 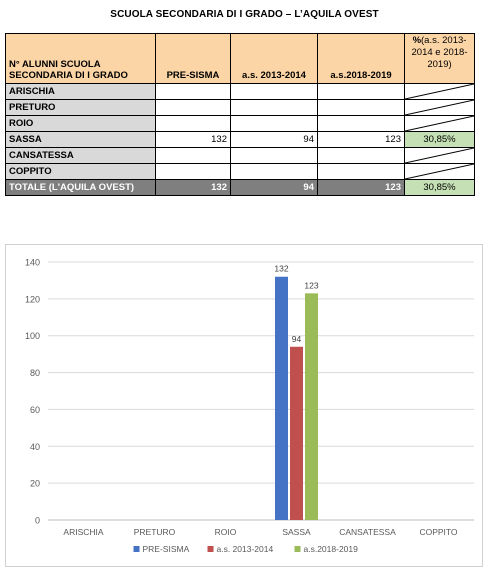 What do you see at coordinates (361, 139) in the screenshot?
I see `row-2018-2019: 123` at bounding box center [361, 139].